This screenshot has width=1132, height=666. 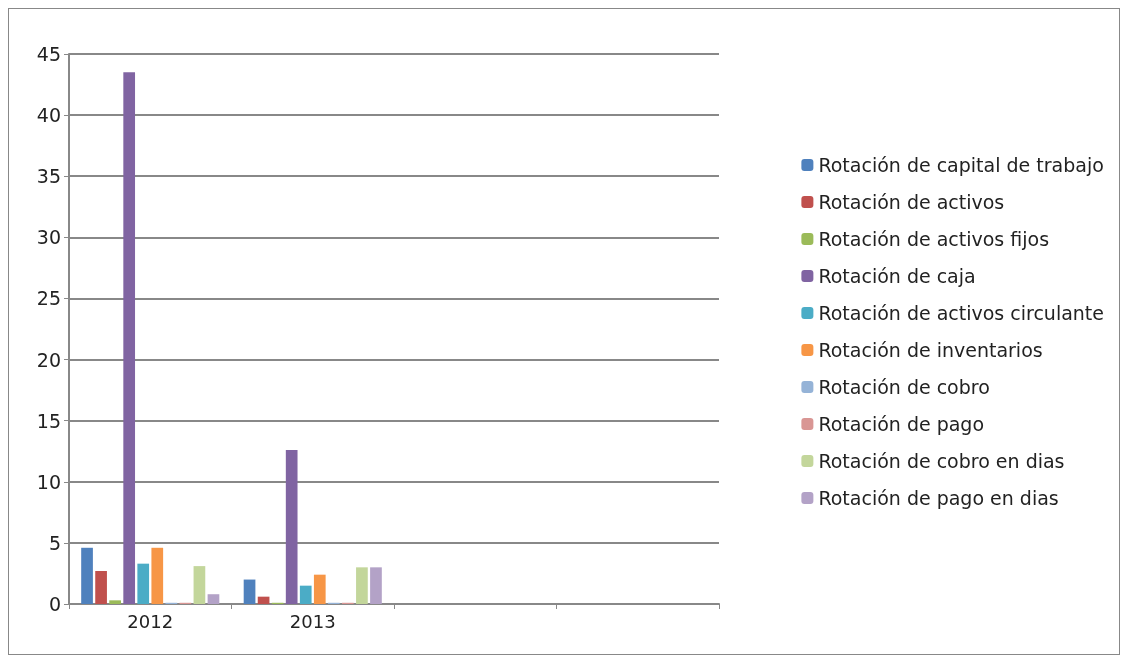 What do you see at coordinates (48, 115) in the screenshot?
I see `y-tick-label: 40` at bounding box center [48, 115].